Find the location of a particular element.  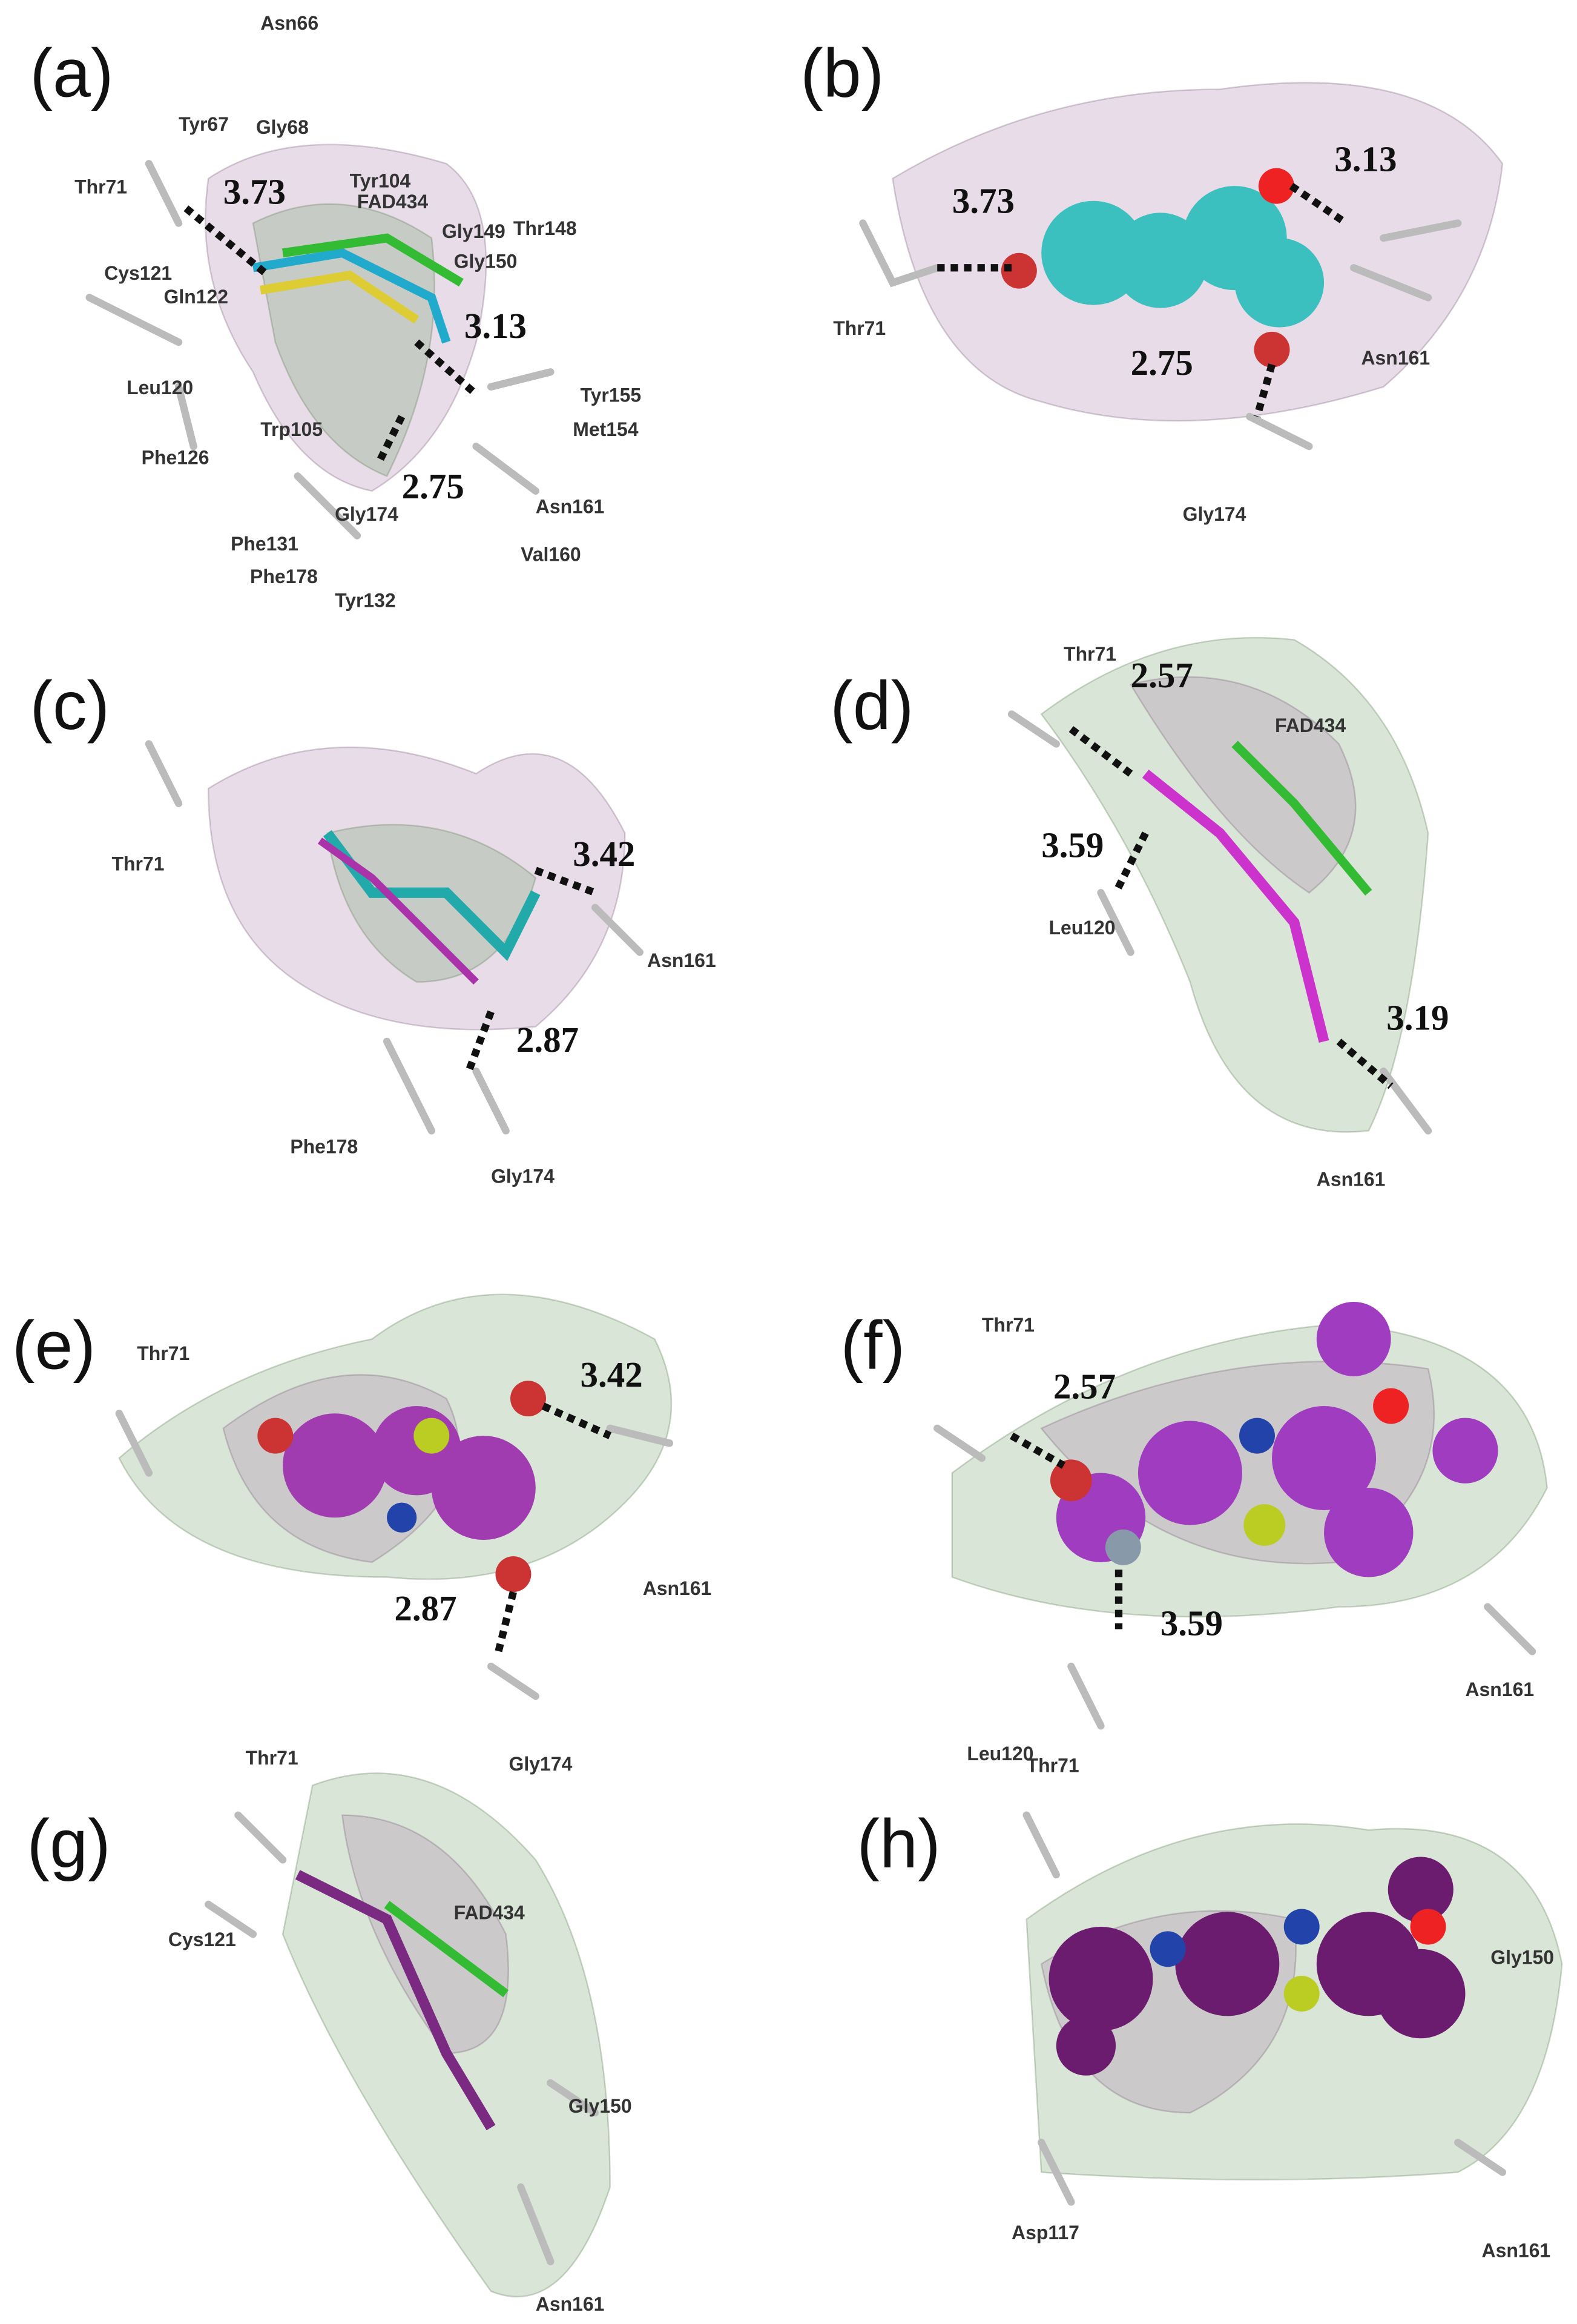

panel-a-art is located at coordinates (320, 342).